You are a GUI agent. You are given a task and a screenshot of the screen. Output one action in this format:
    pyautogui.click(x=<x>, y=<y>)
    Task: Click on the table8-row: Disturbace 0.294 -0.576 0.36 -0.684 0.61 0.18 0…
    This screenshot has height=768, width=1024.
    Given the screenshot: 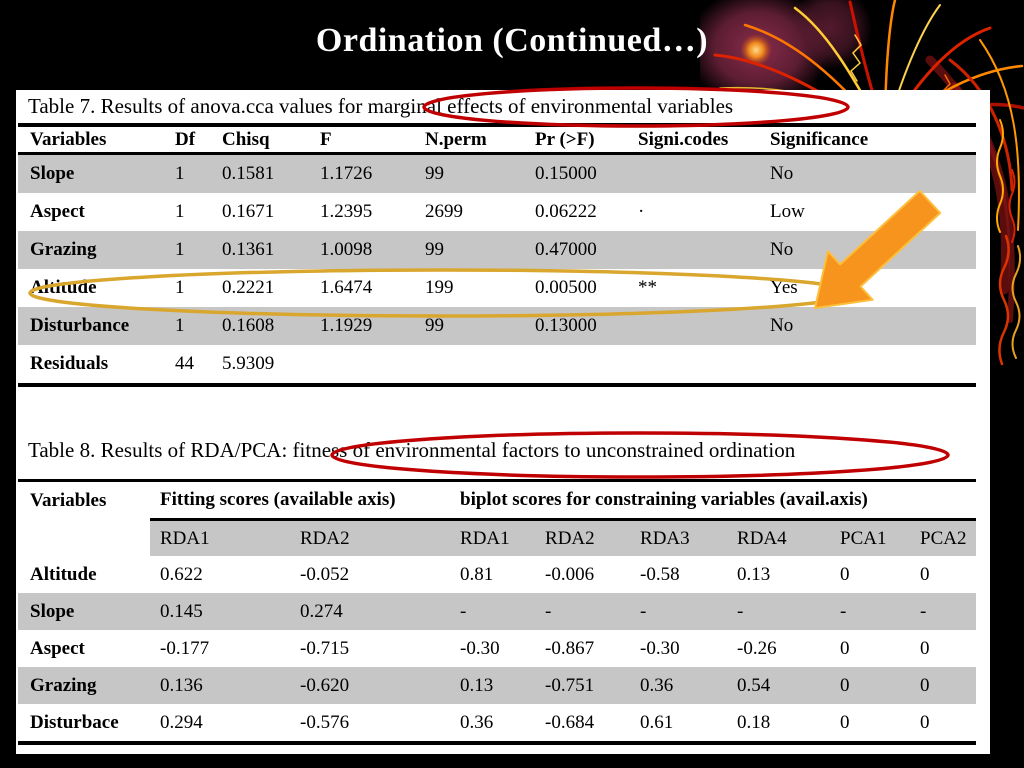 What is the action you would take?
    pyautogui.click(x=497, y=723)
    